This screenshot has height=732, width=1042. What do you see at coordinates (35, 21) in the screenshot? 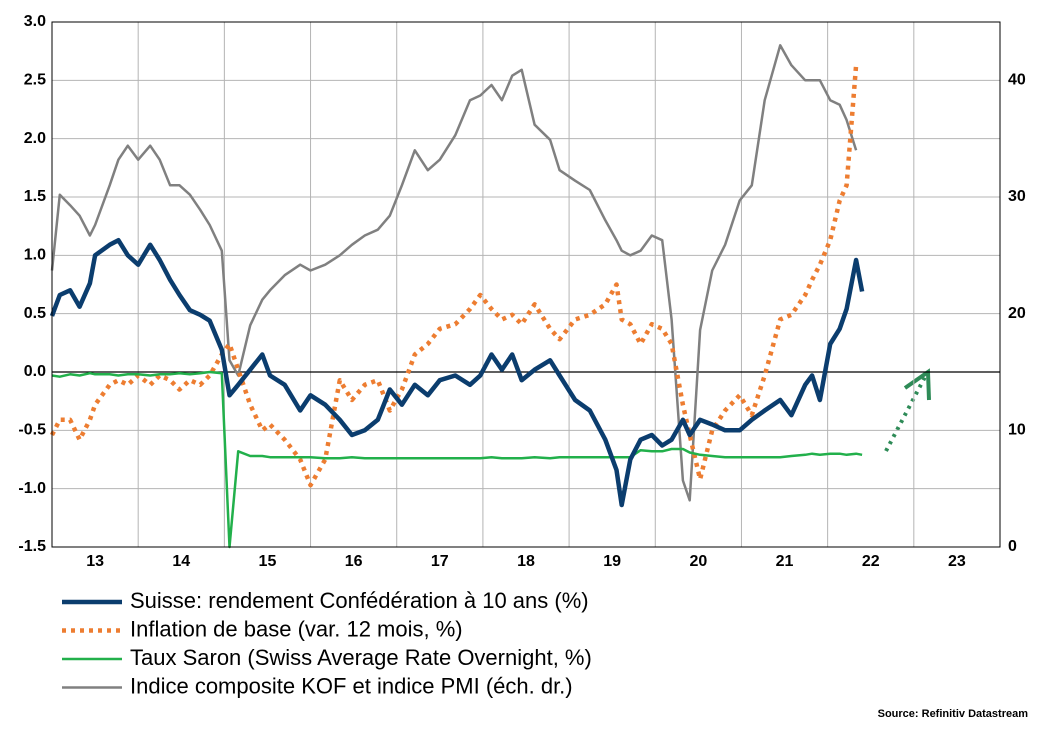
I see `y-tick-label: 3.0` at bounding box center [35, 21].